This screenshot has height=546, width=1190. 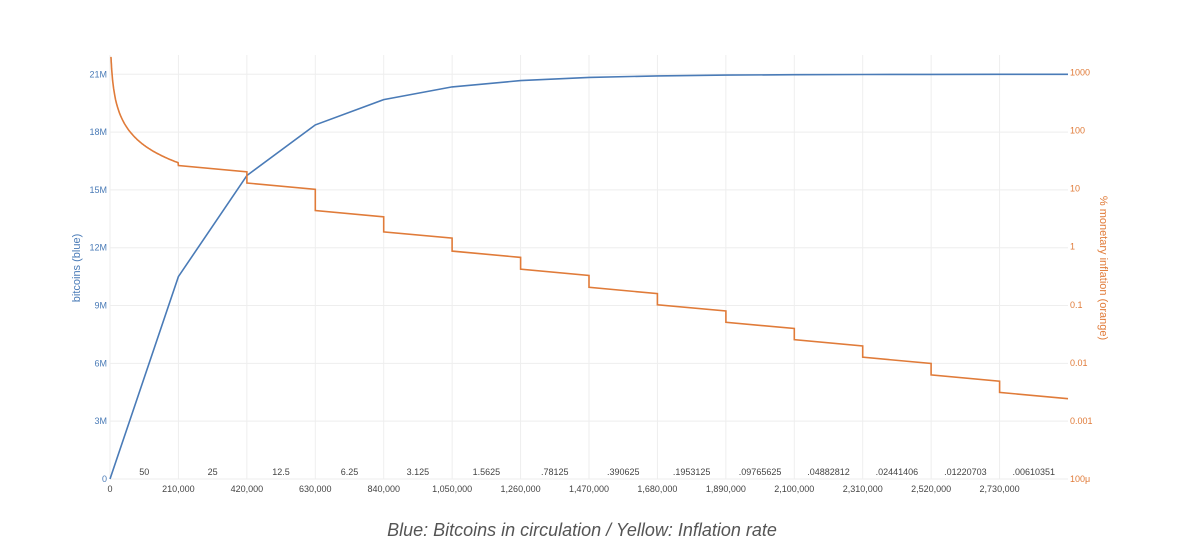 What do you see at coordinates (383, 489) in the screenshot?
I see `x-tick-label: 840,000` at bounding box center [383, 489].